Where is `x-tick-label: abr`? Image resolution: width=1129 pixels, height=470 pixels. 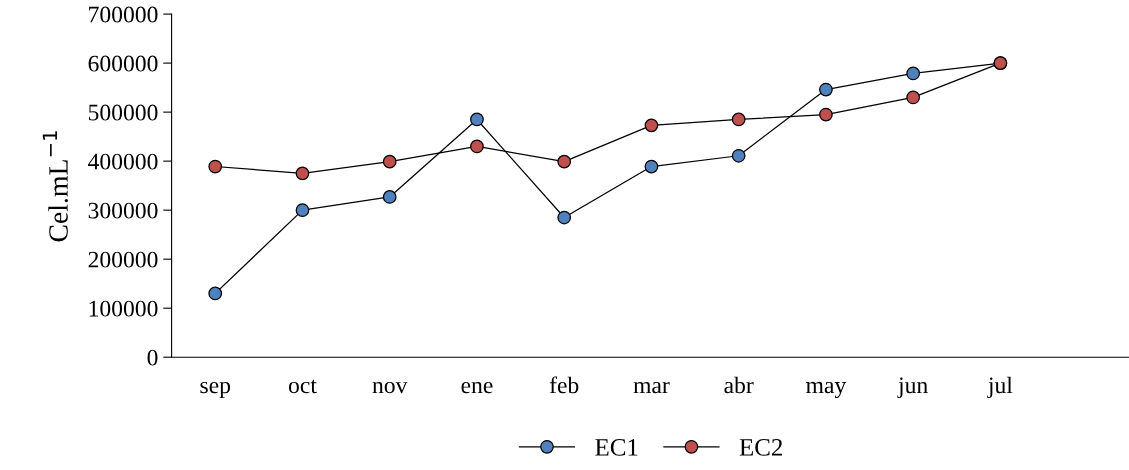
x-tick-label: abr is located at coordinates (739, 385).